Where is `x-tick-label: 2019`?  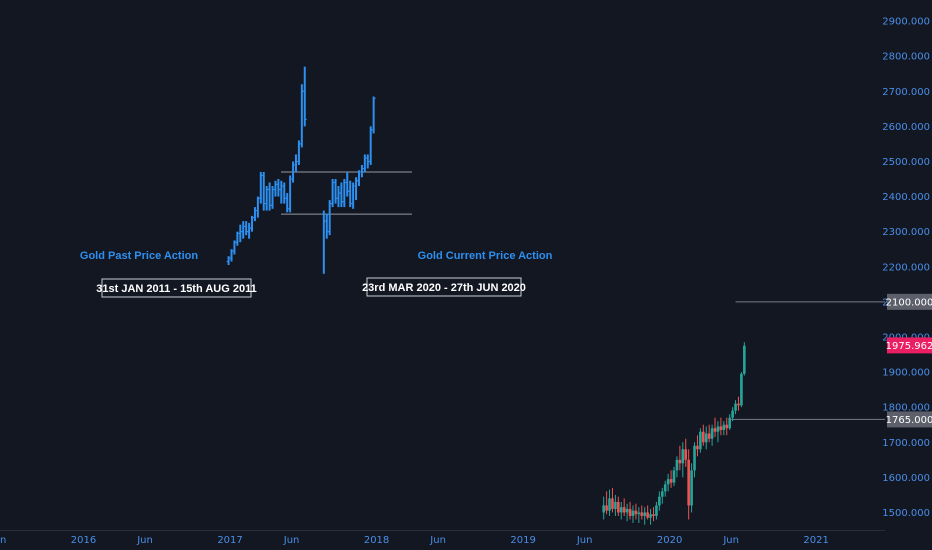 x-tick-label: 2019 is located at coordinates (522, 540).